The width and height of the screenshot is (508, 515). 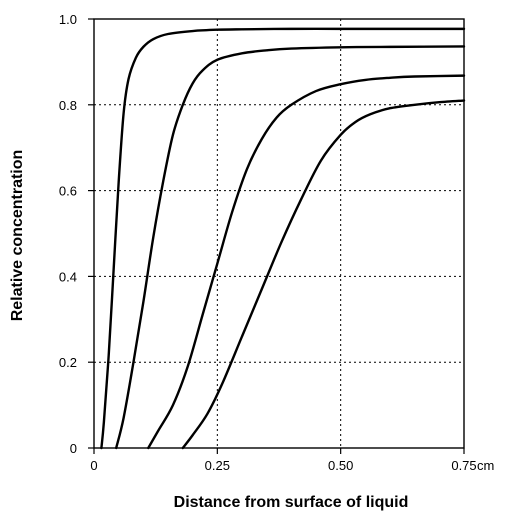 I want to click on x-axis-title: Distance from surface of liquid, so click(x=291, y=502).